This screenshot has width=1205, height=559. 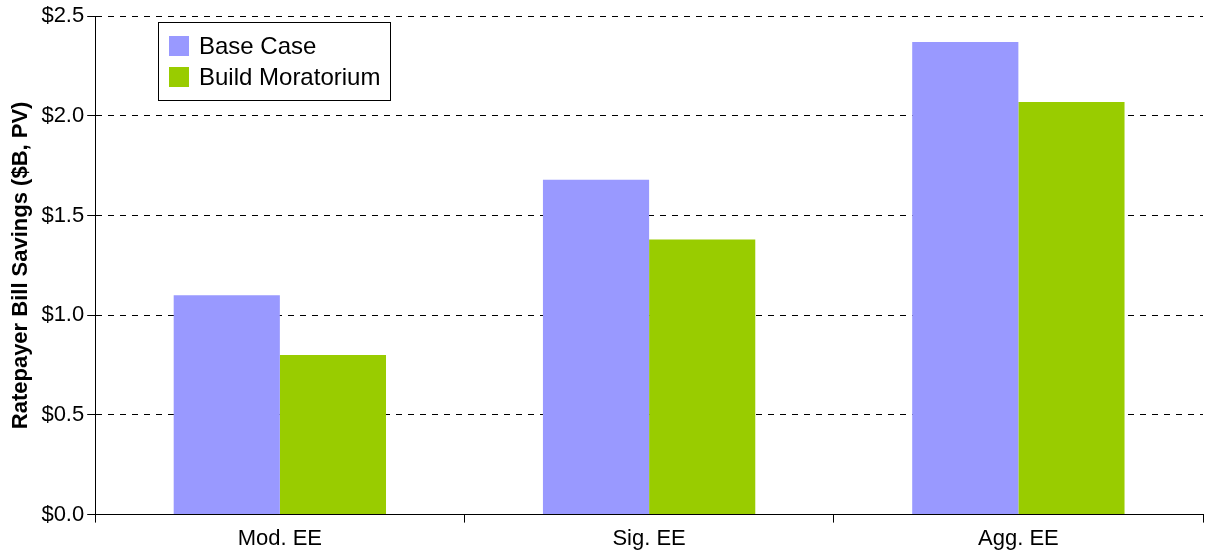 What do you see at coordinates (20, 265) in the screenshot?
I see `y-axis-title: Ratepayer Bill Savings ($B, PV)` at bounding box center [20, 265].